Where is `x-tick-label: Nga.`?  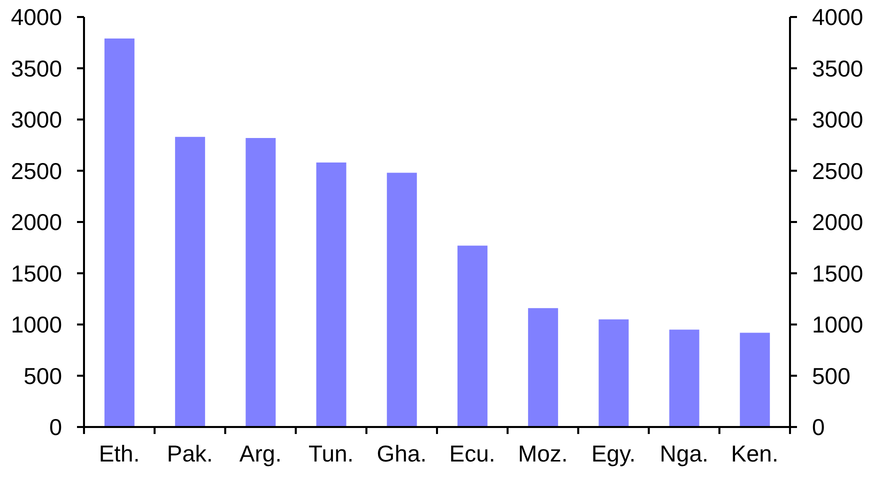 x-tick-label: Nga. is located at coordinates (684, 453).